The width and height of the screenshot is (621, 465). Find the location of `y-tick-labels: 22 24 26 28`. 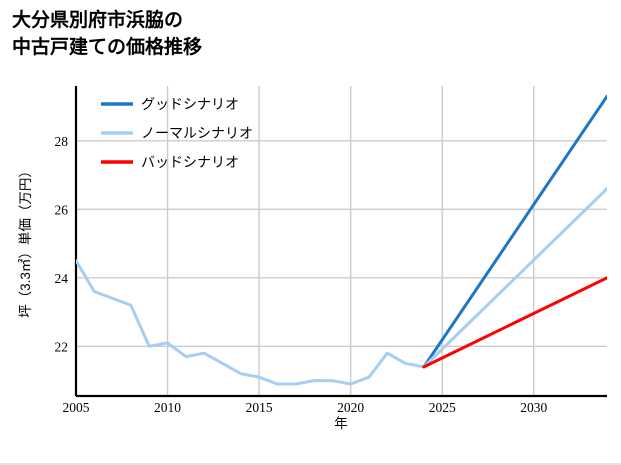

y-tick-labels: 22 24 26 28 is located at coordinates (62, 244).